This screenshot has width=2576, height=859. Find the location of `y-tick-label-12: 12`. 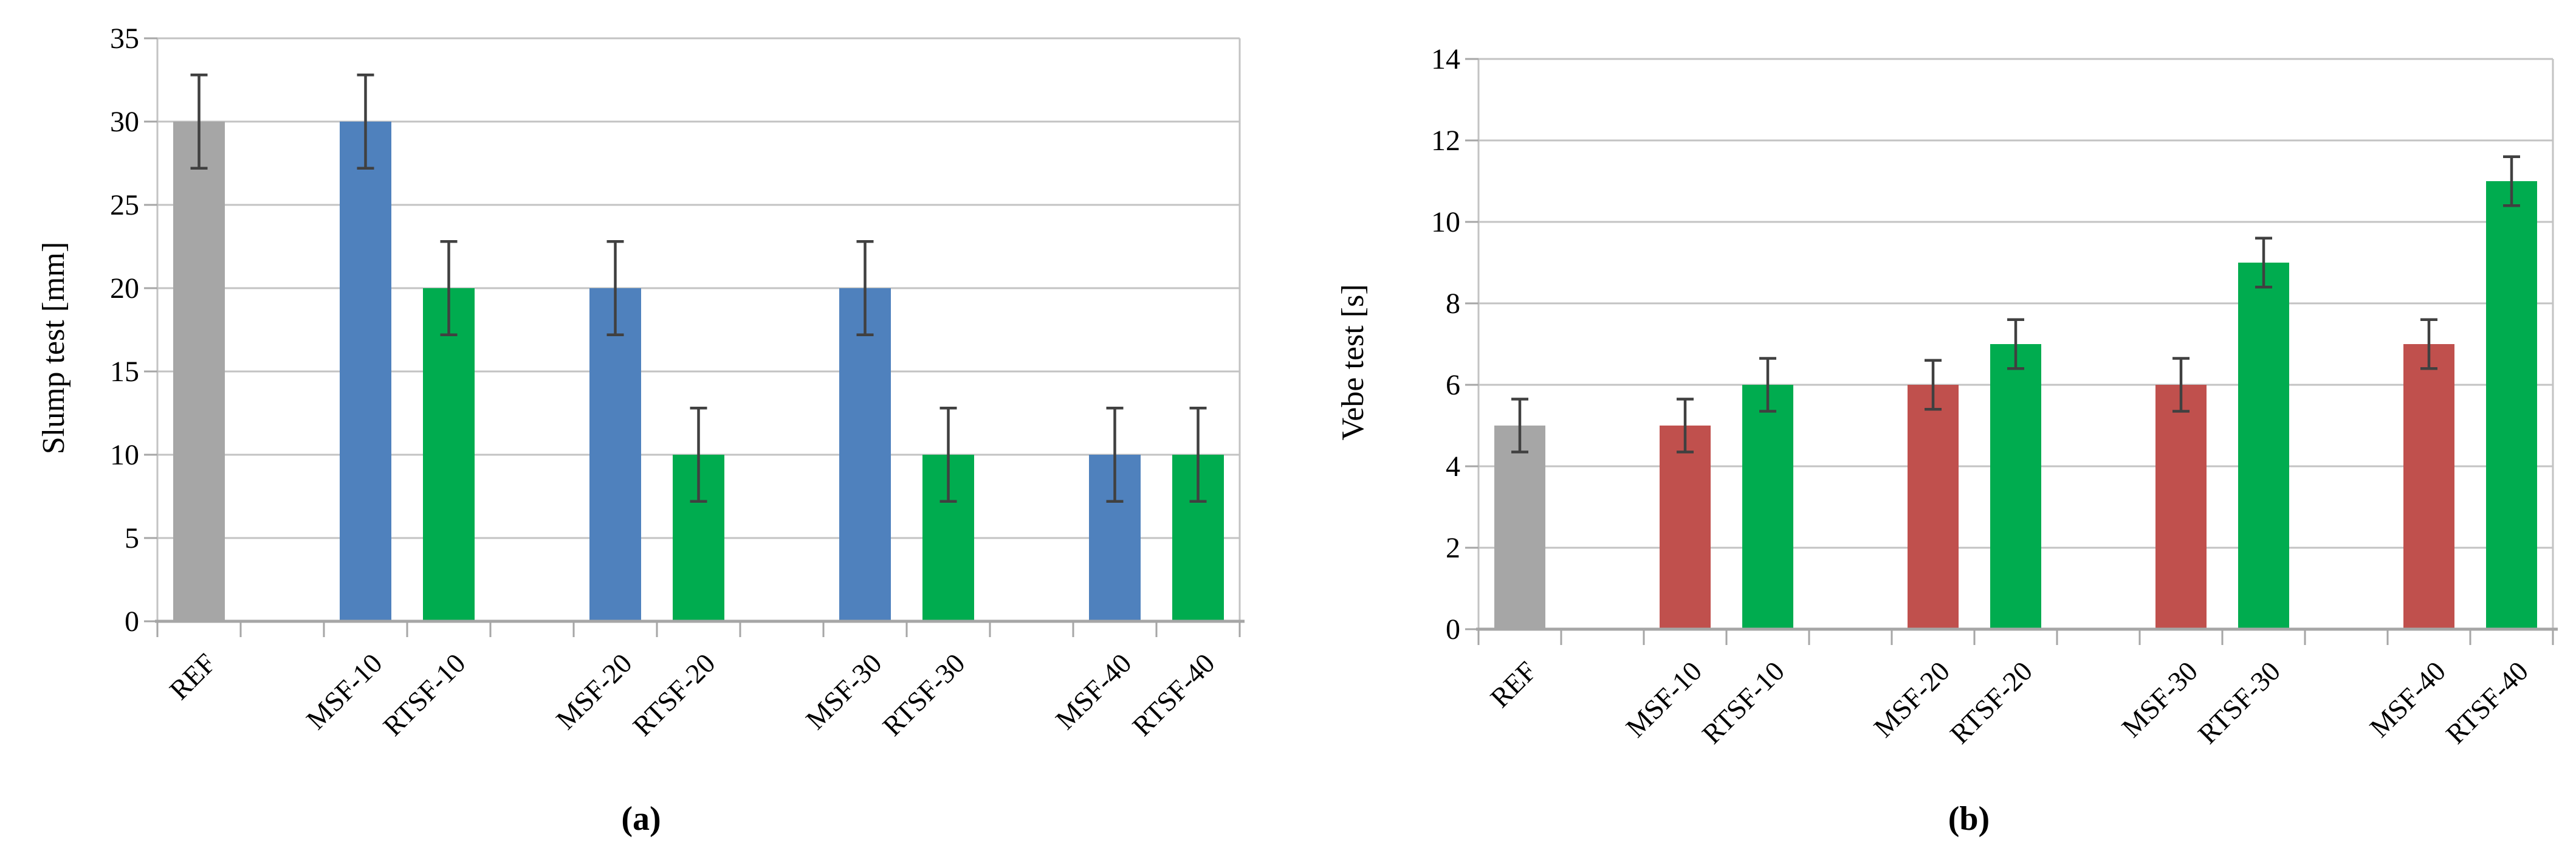

y-tick-label-12: 12 is located at coordinates (1445, 141).